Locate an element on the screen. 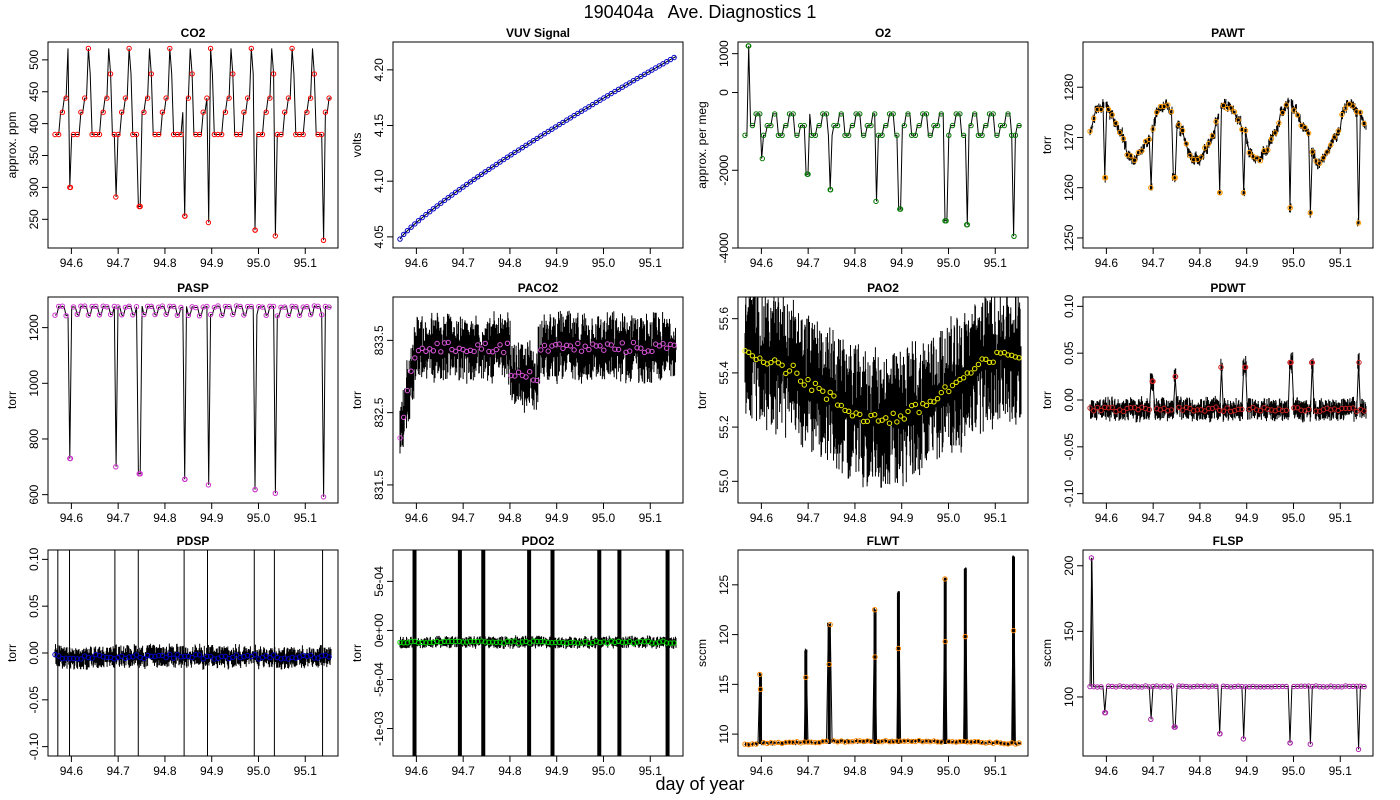  y-tick-label: 0.10 is located at coordinates (1069, 306).